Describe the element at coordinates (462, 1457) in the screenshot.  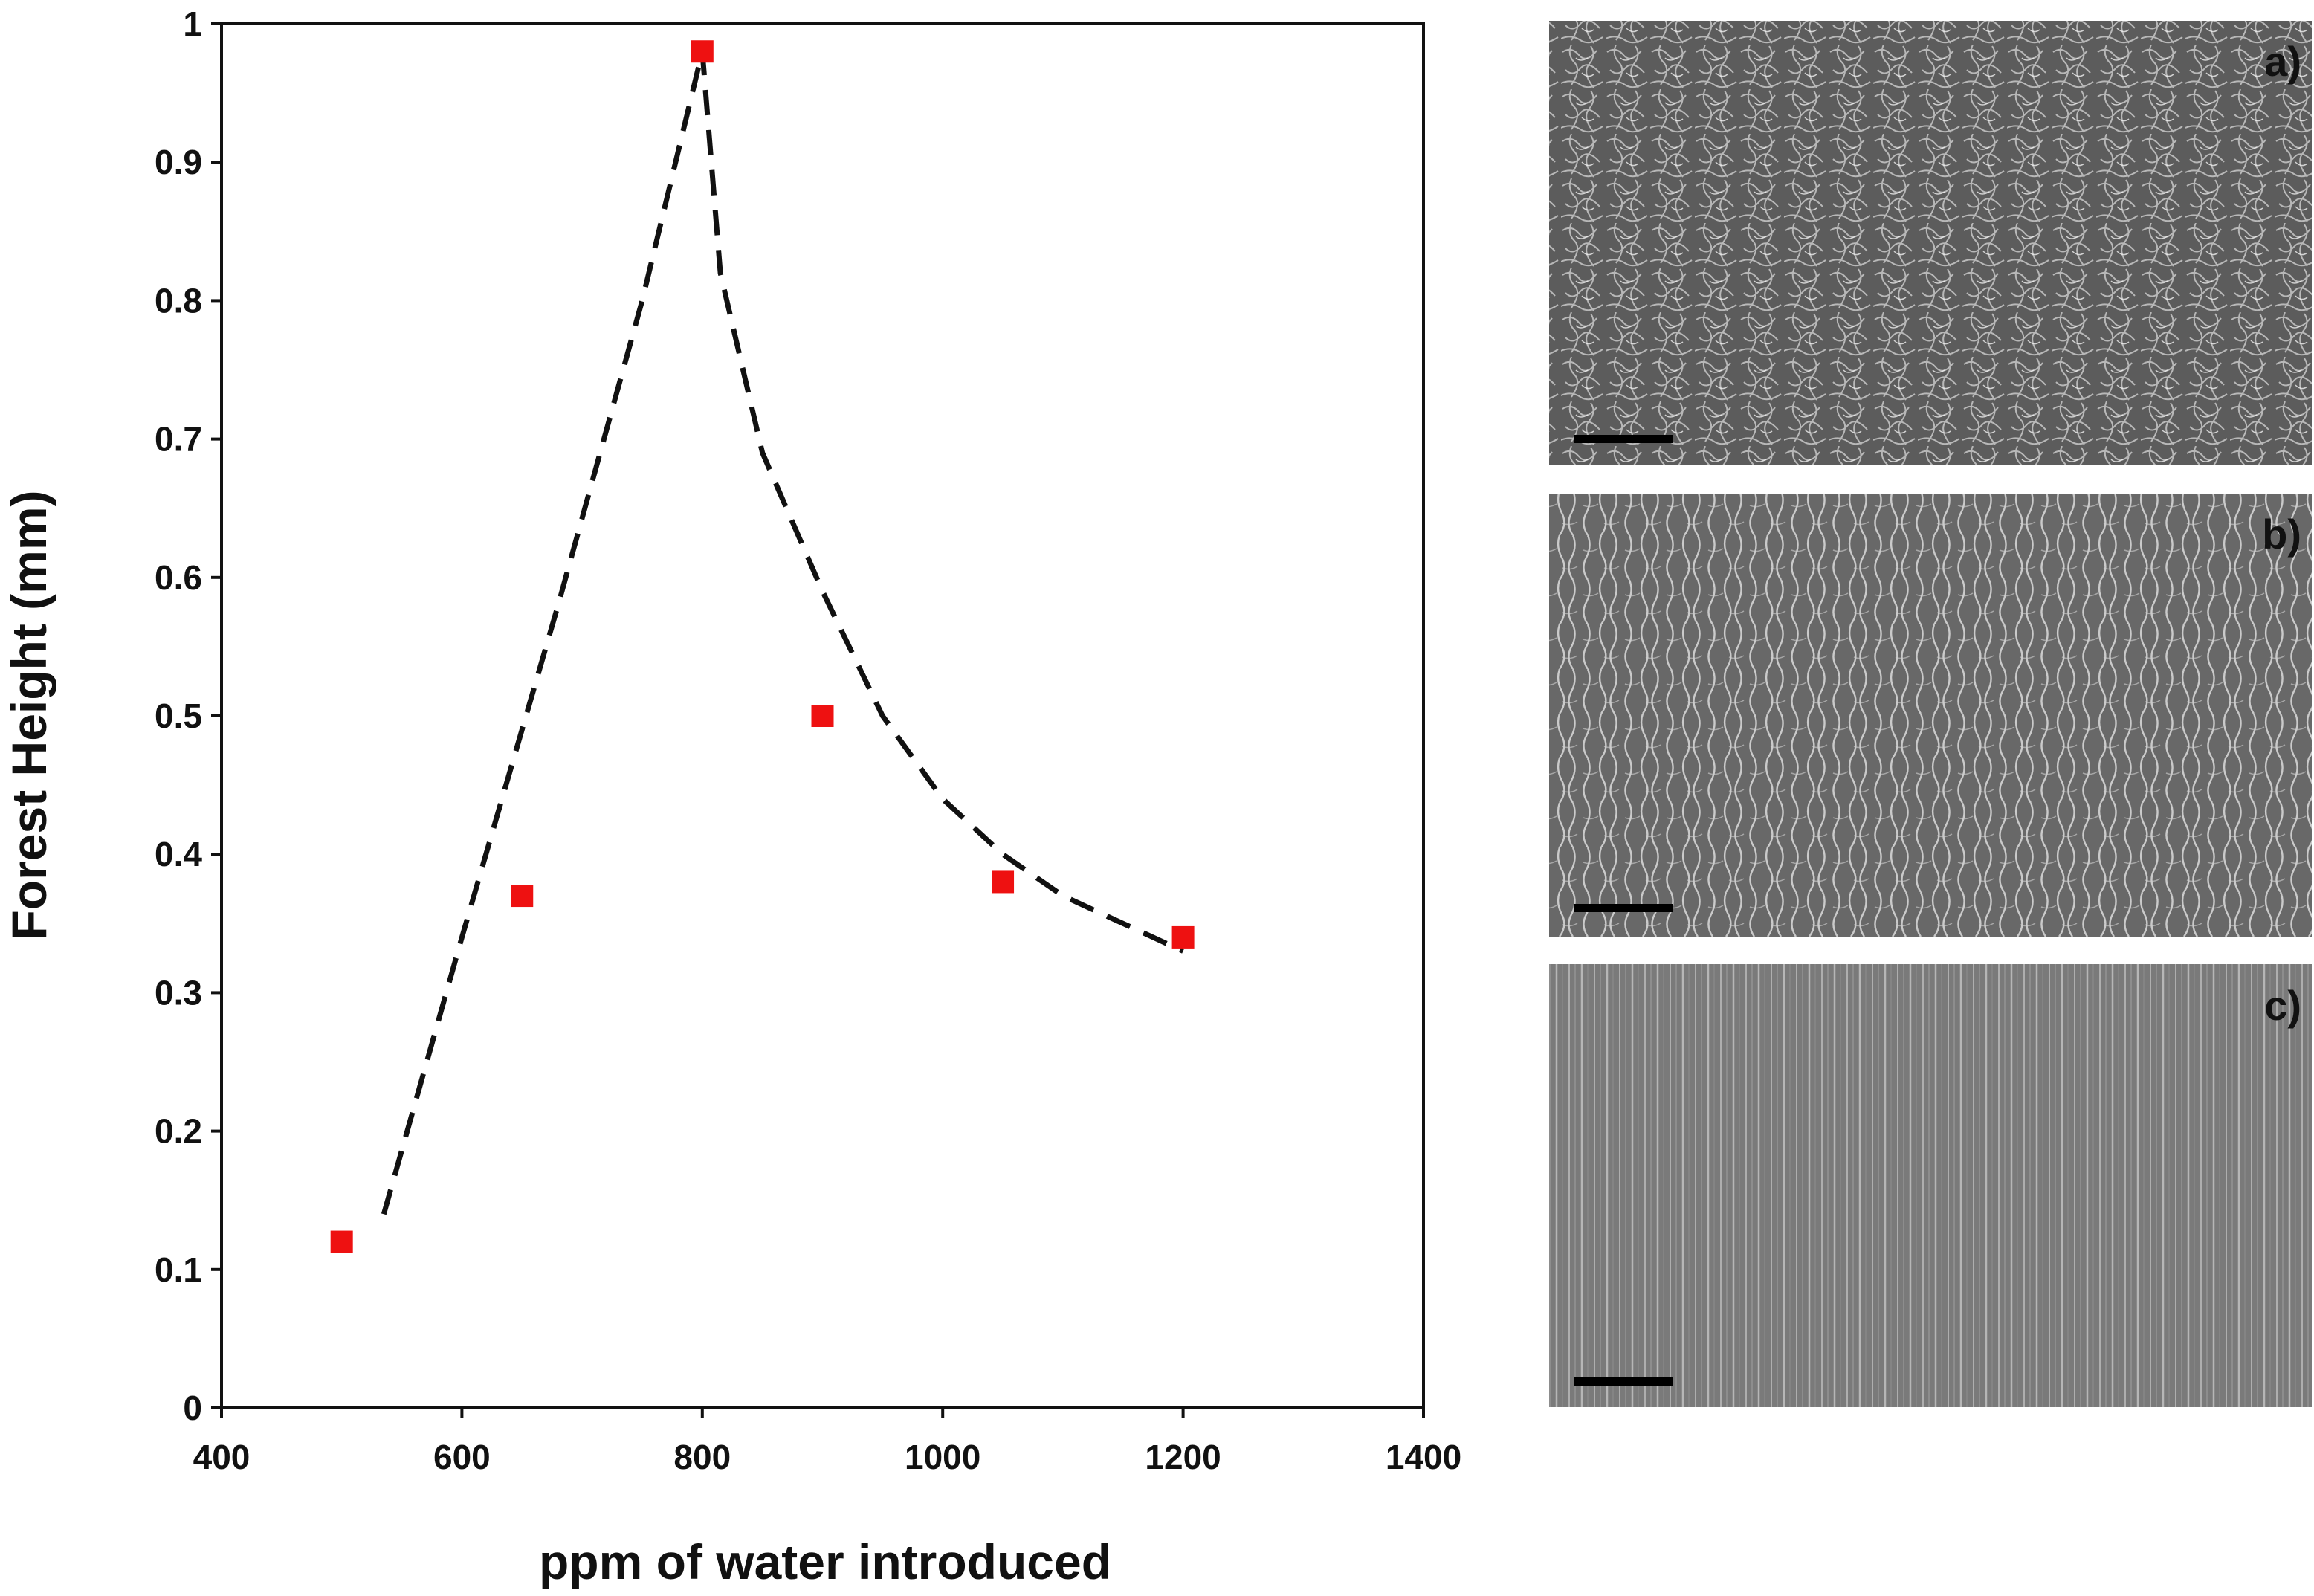
I see `x-tick-label: 600` at that location.